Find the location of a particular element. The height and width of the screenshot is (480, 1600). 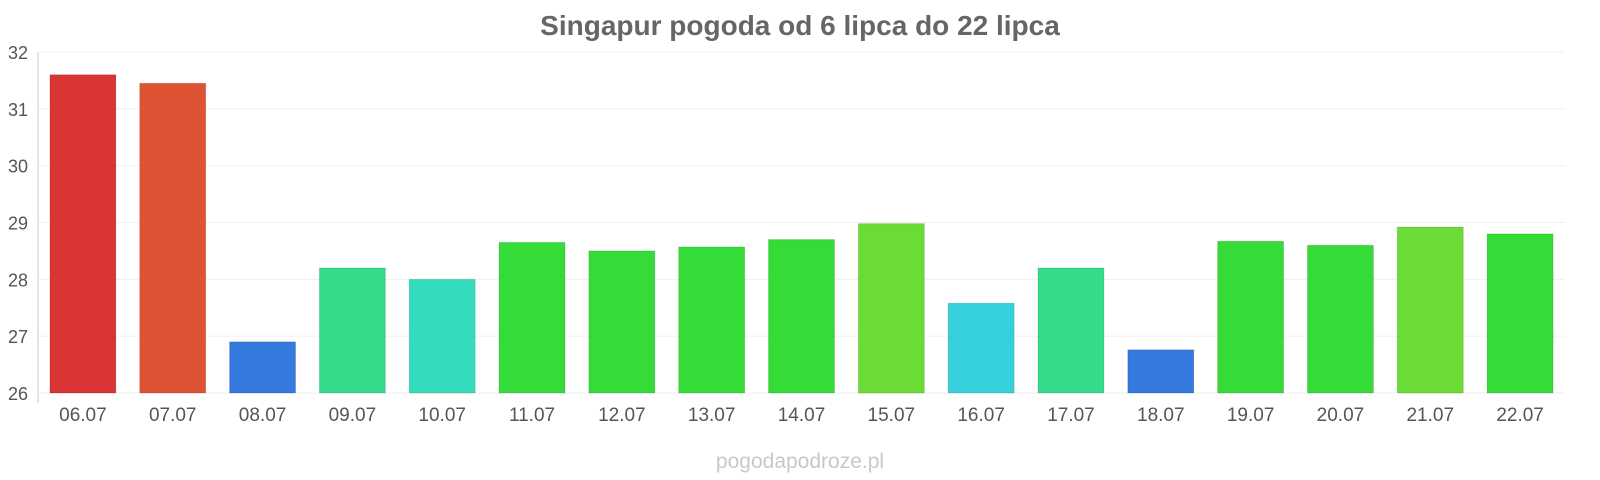

y-tick-label: 29 is located at coordinates (18, 224).